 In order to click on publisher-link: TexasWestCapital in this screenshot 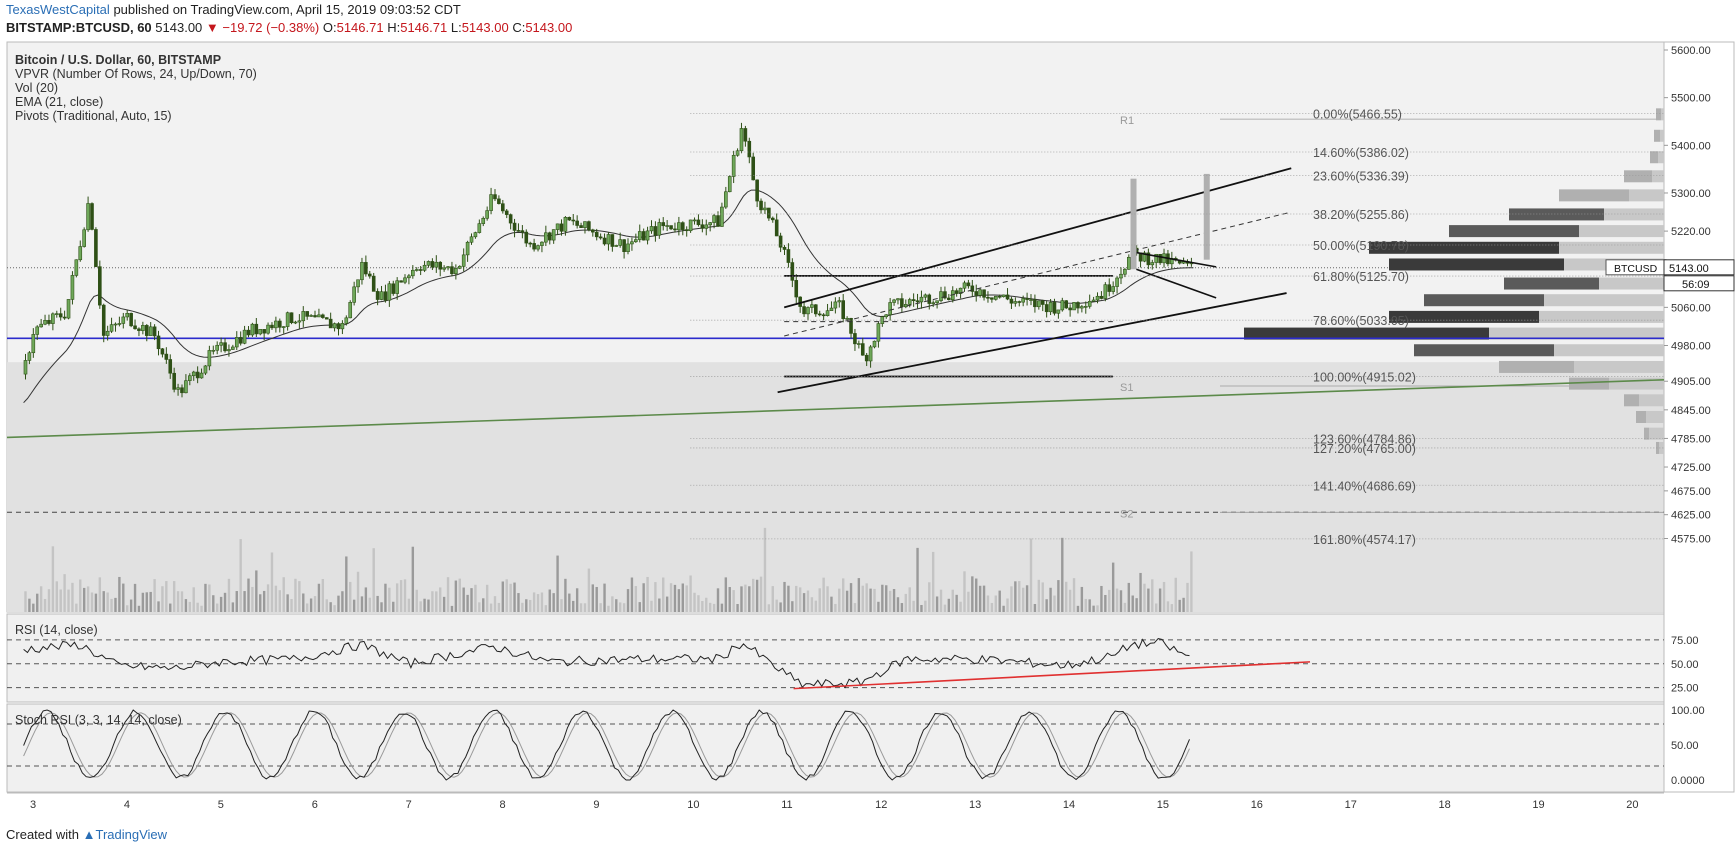, I will do `click(58, 9)`.